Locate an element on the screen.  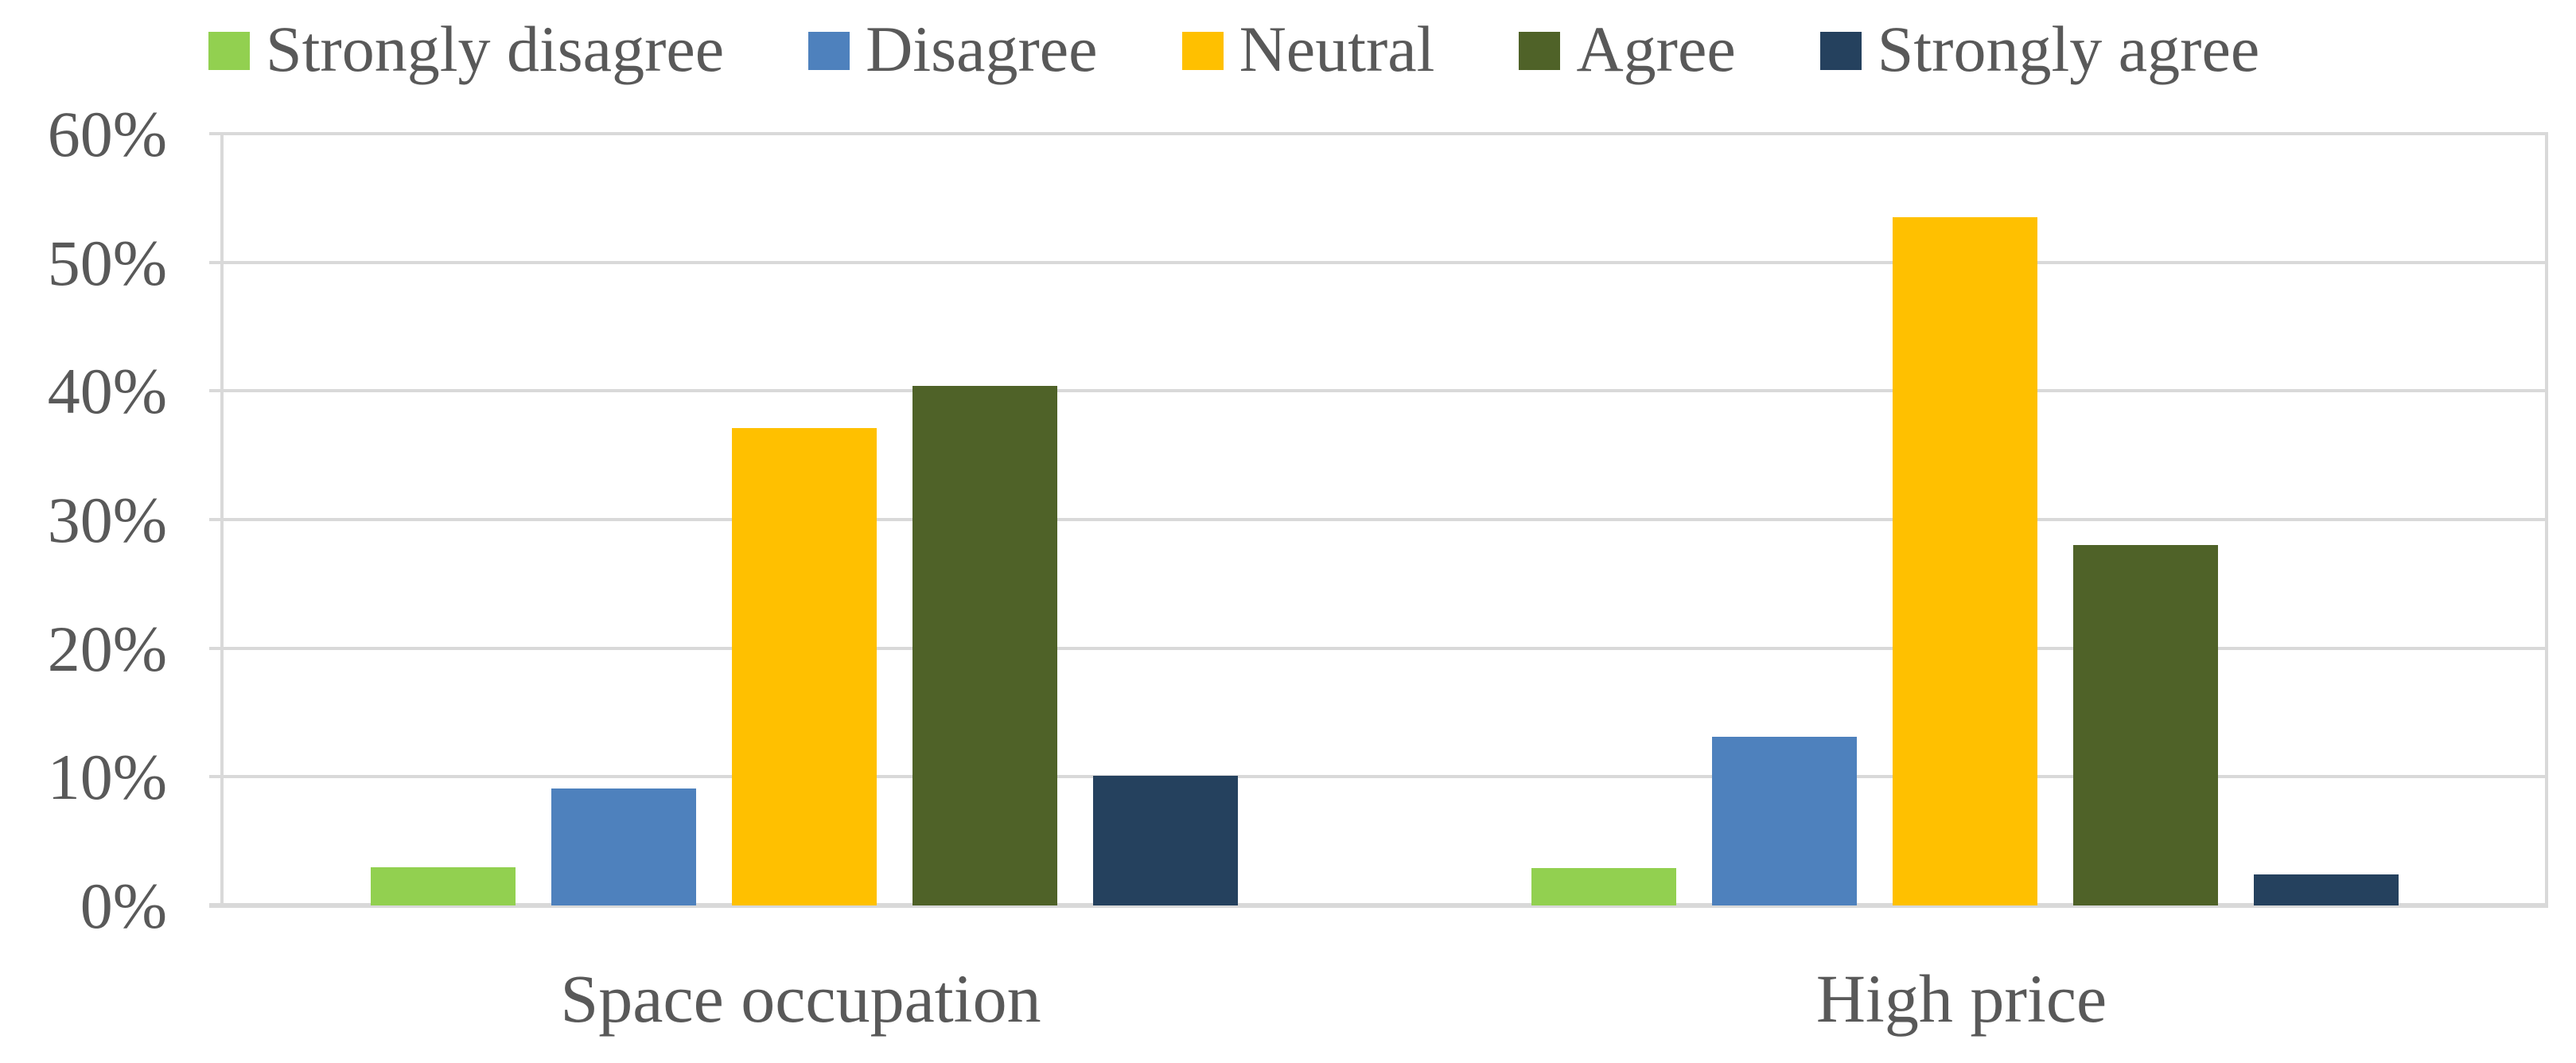
legend-item: Strongly disagree is located at coordinates (467, 49).